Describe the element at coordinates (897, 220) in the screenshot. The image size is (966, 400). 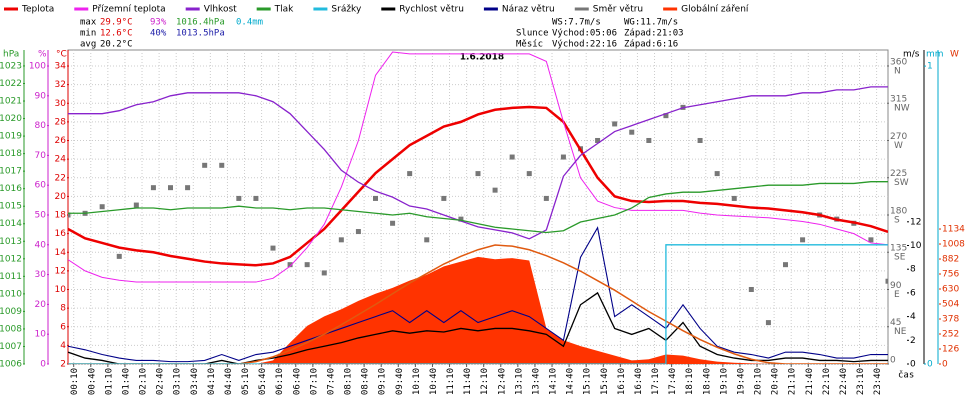
I see `direction-label: S` at that location.